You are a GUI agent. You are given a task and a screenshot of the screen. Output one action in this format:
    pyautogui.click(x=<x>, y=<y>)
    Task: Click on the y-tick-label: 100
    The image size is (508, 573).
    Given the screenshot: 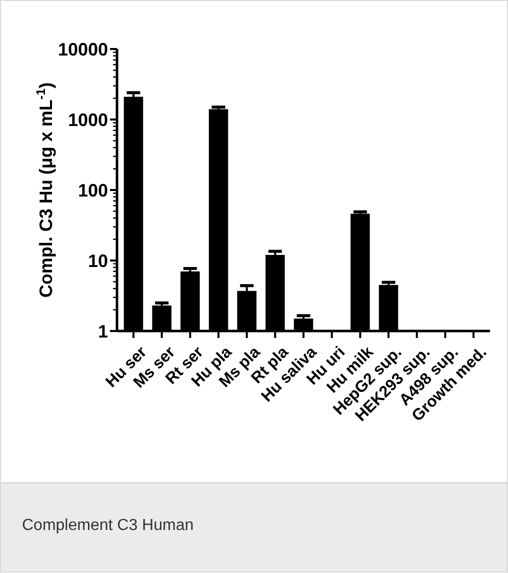 What is the action you would take?
    pyautogui.click(x=93, y=190)
    